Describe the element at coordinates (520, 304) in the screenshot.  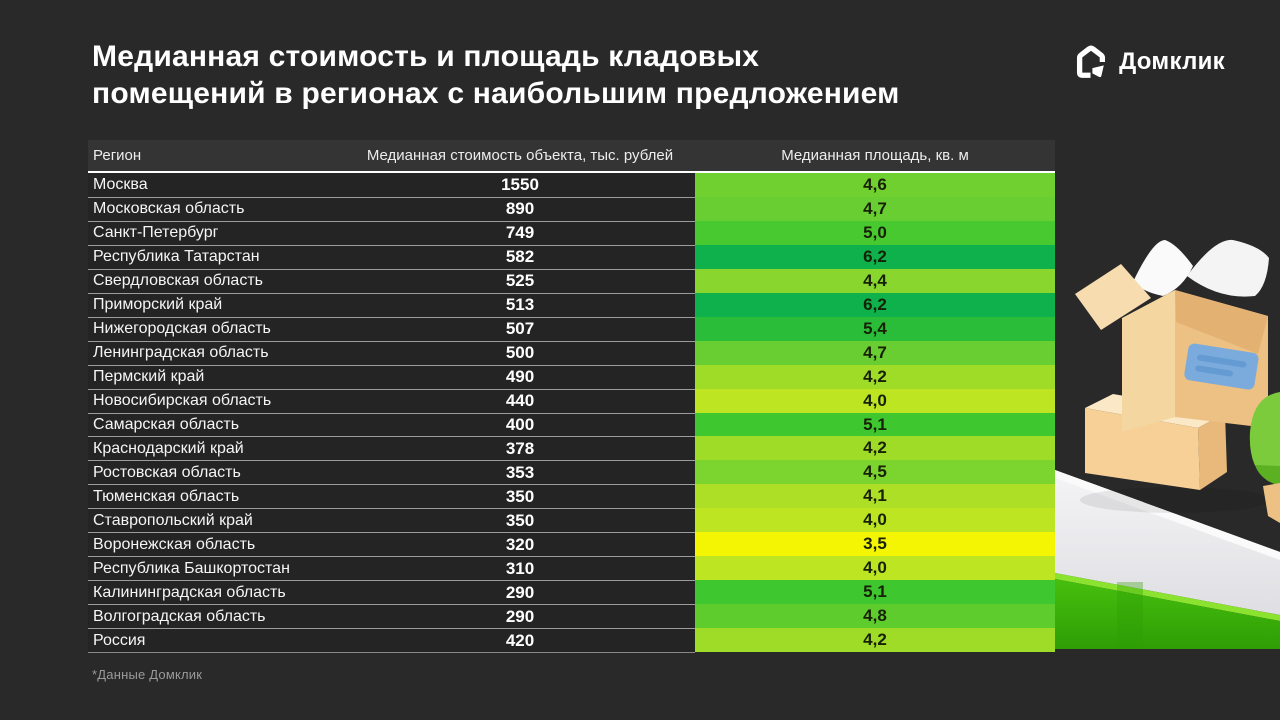
I see `median-cost-cell: 513` at that location.